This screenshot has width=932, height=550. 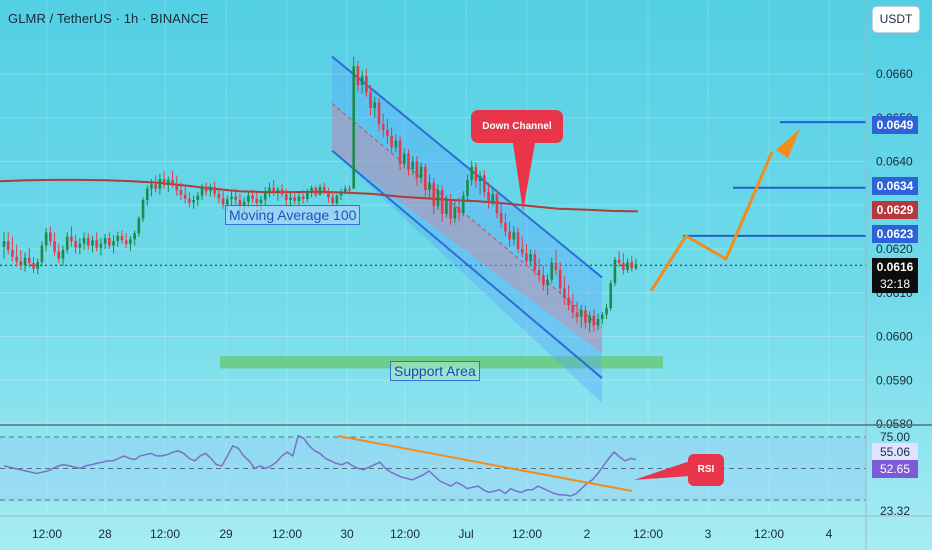 What do you see at coordinates (524, 177) in the screenshot?
I see `down-channel-pointer` at bounding box center [524, 177].